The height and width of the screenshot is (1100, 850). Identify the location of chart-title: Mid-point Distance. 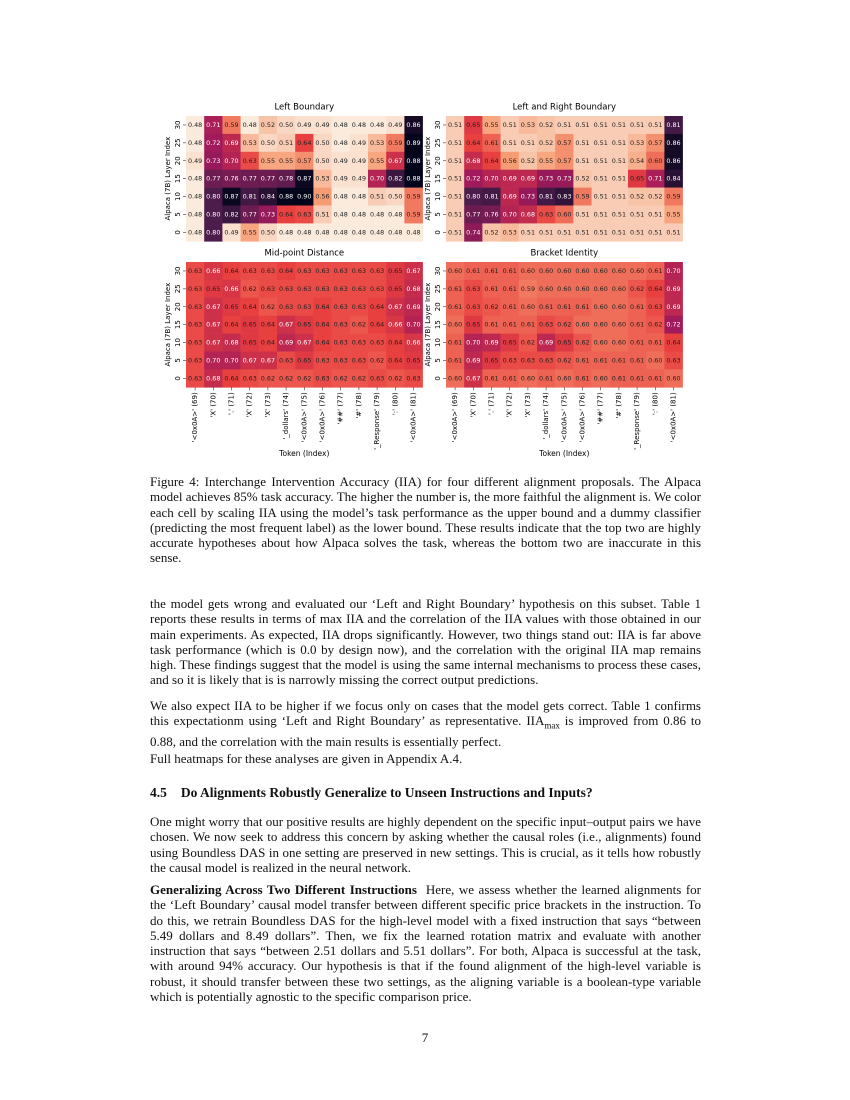
(304, 254).